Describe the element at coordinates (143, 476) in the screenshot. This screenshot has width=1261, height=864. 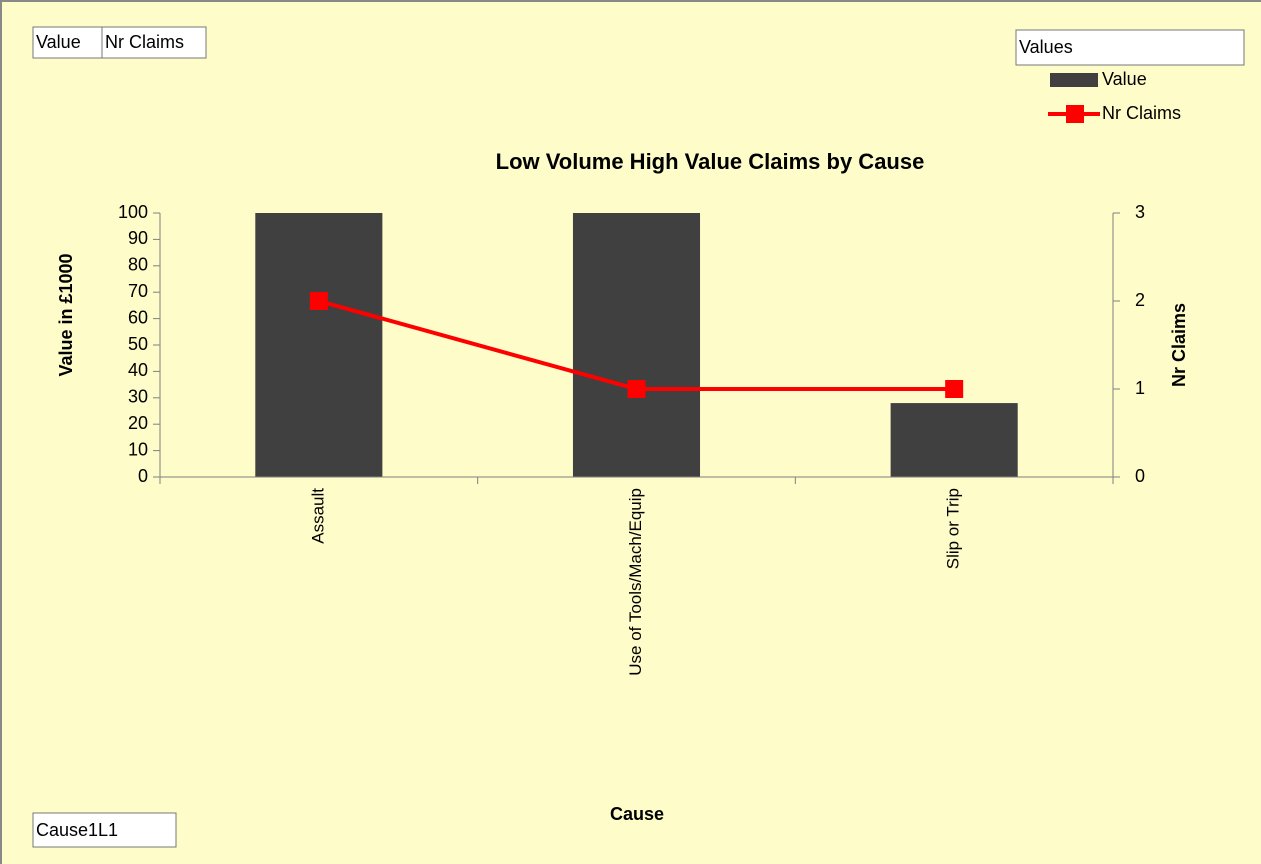
I see `y-tick-label: 0` at that location.